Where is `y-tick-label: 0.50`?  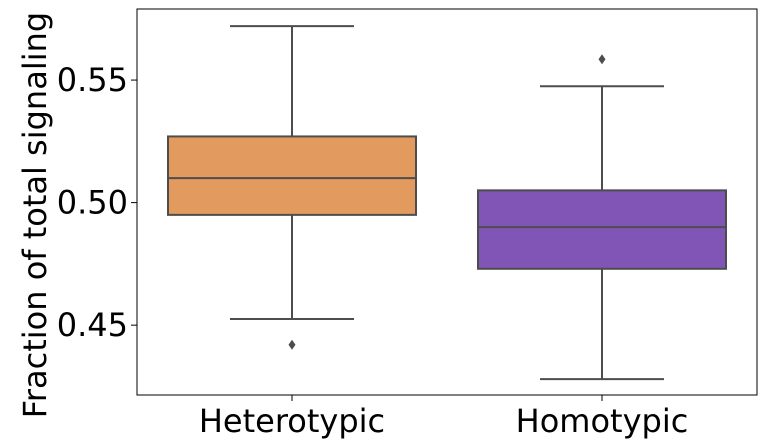 y-tick-label: 0.50 is located at coordinates (92, 203).